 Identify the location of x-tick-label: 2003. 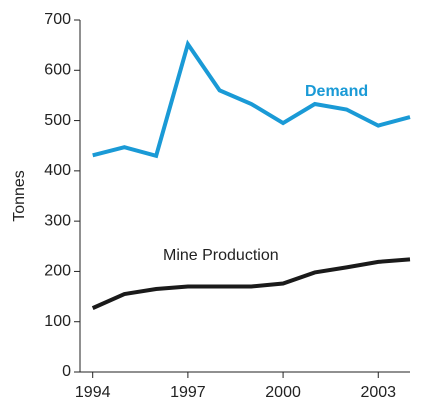
(378, 392).